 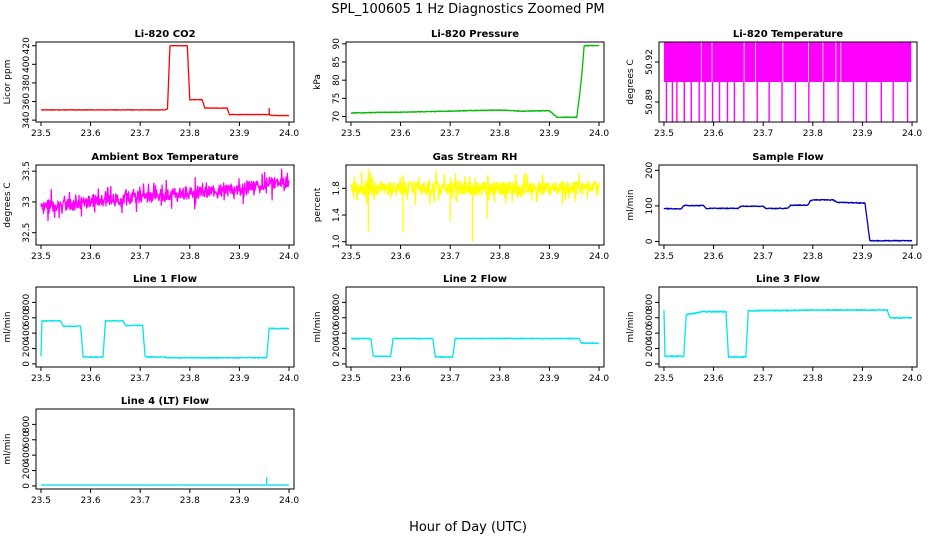 I want to click on series-line-co2, so click(x=165, y=80).